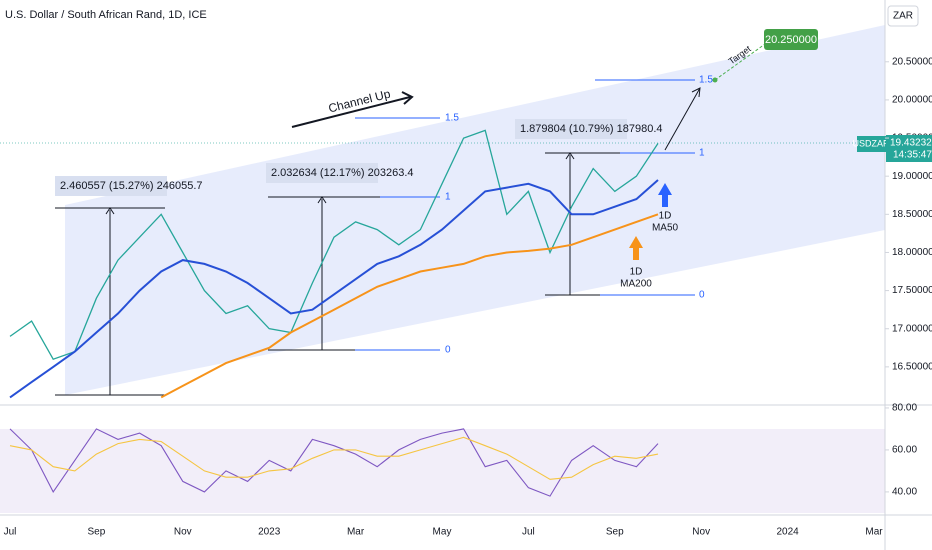 The width and height of the screenshot is (932, 550). I want to click on target-line, so click(740, 62).